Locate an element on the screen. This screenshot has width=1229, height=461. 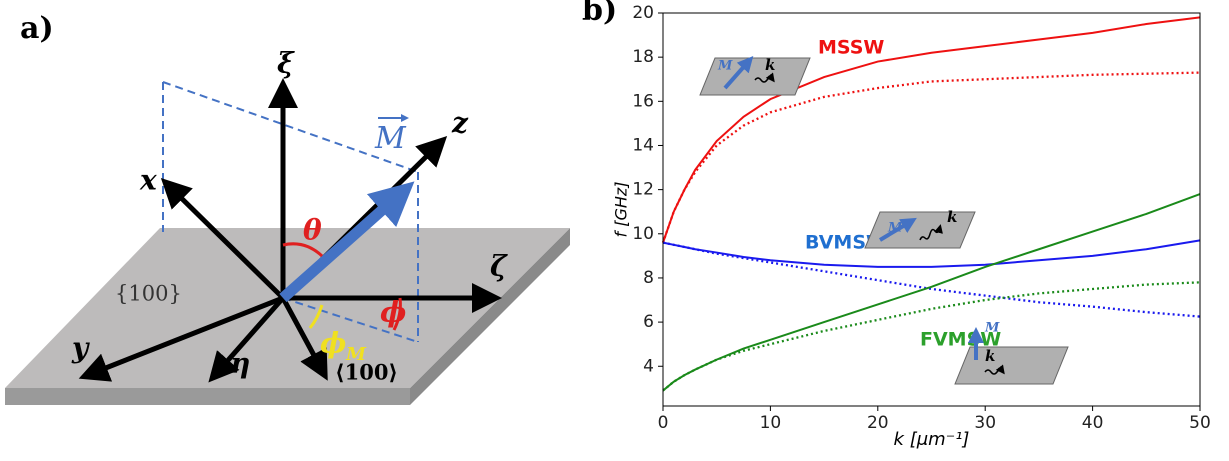
label: ζ is located at coordinates (499, 266).